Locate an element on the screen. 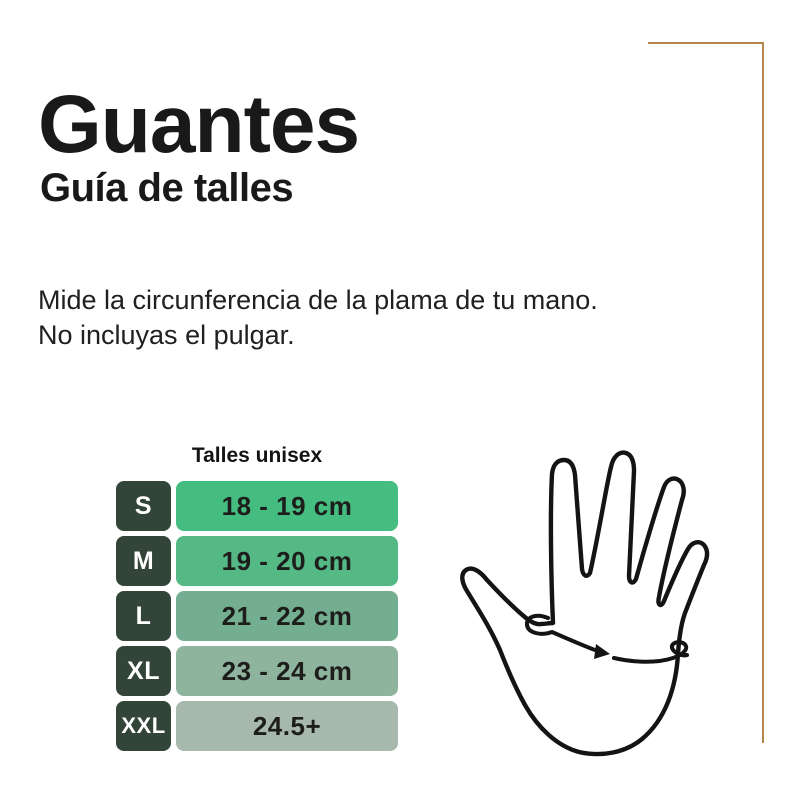 This screenshot has height=800, width=800. measure-line-left is located at coordinates (560, 632).